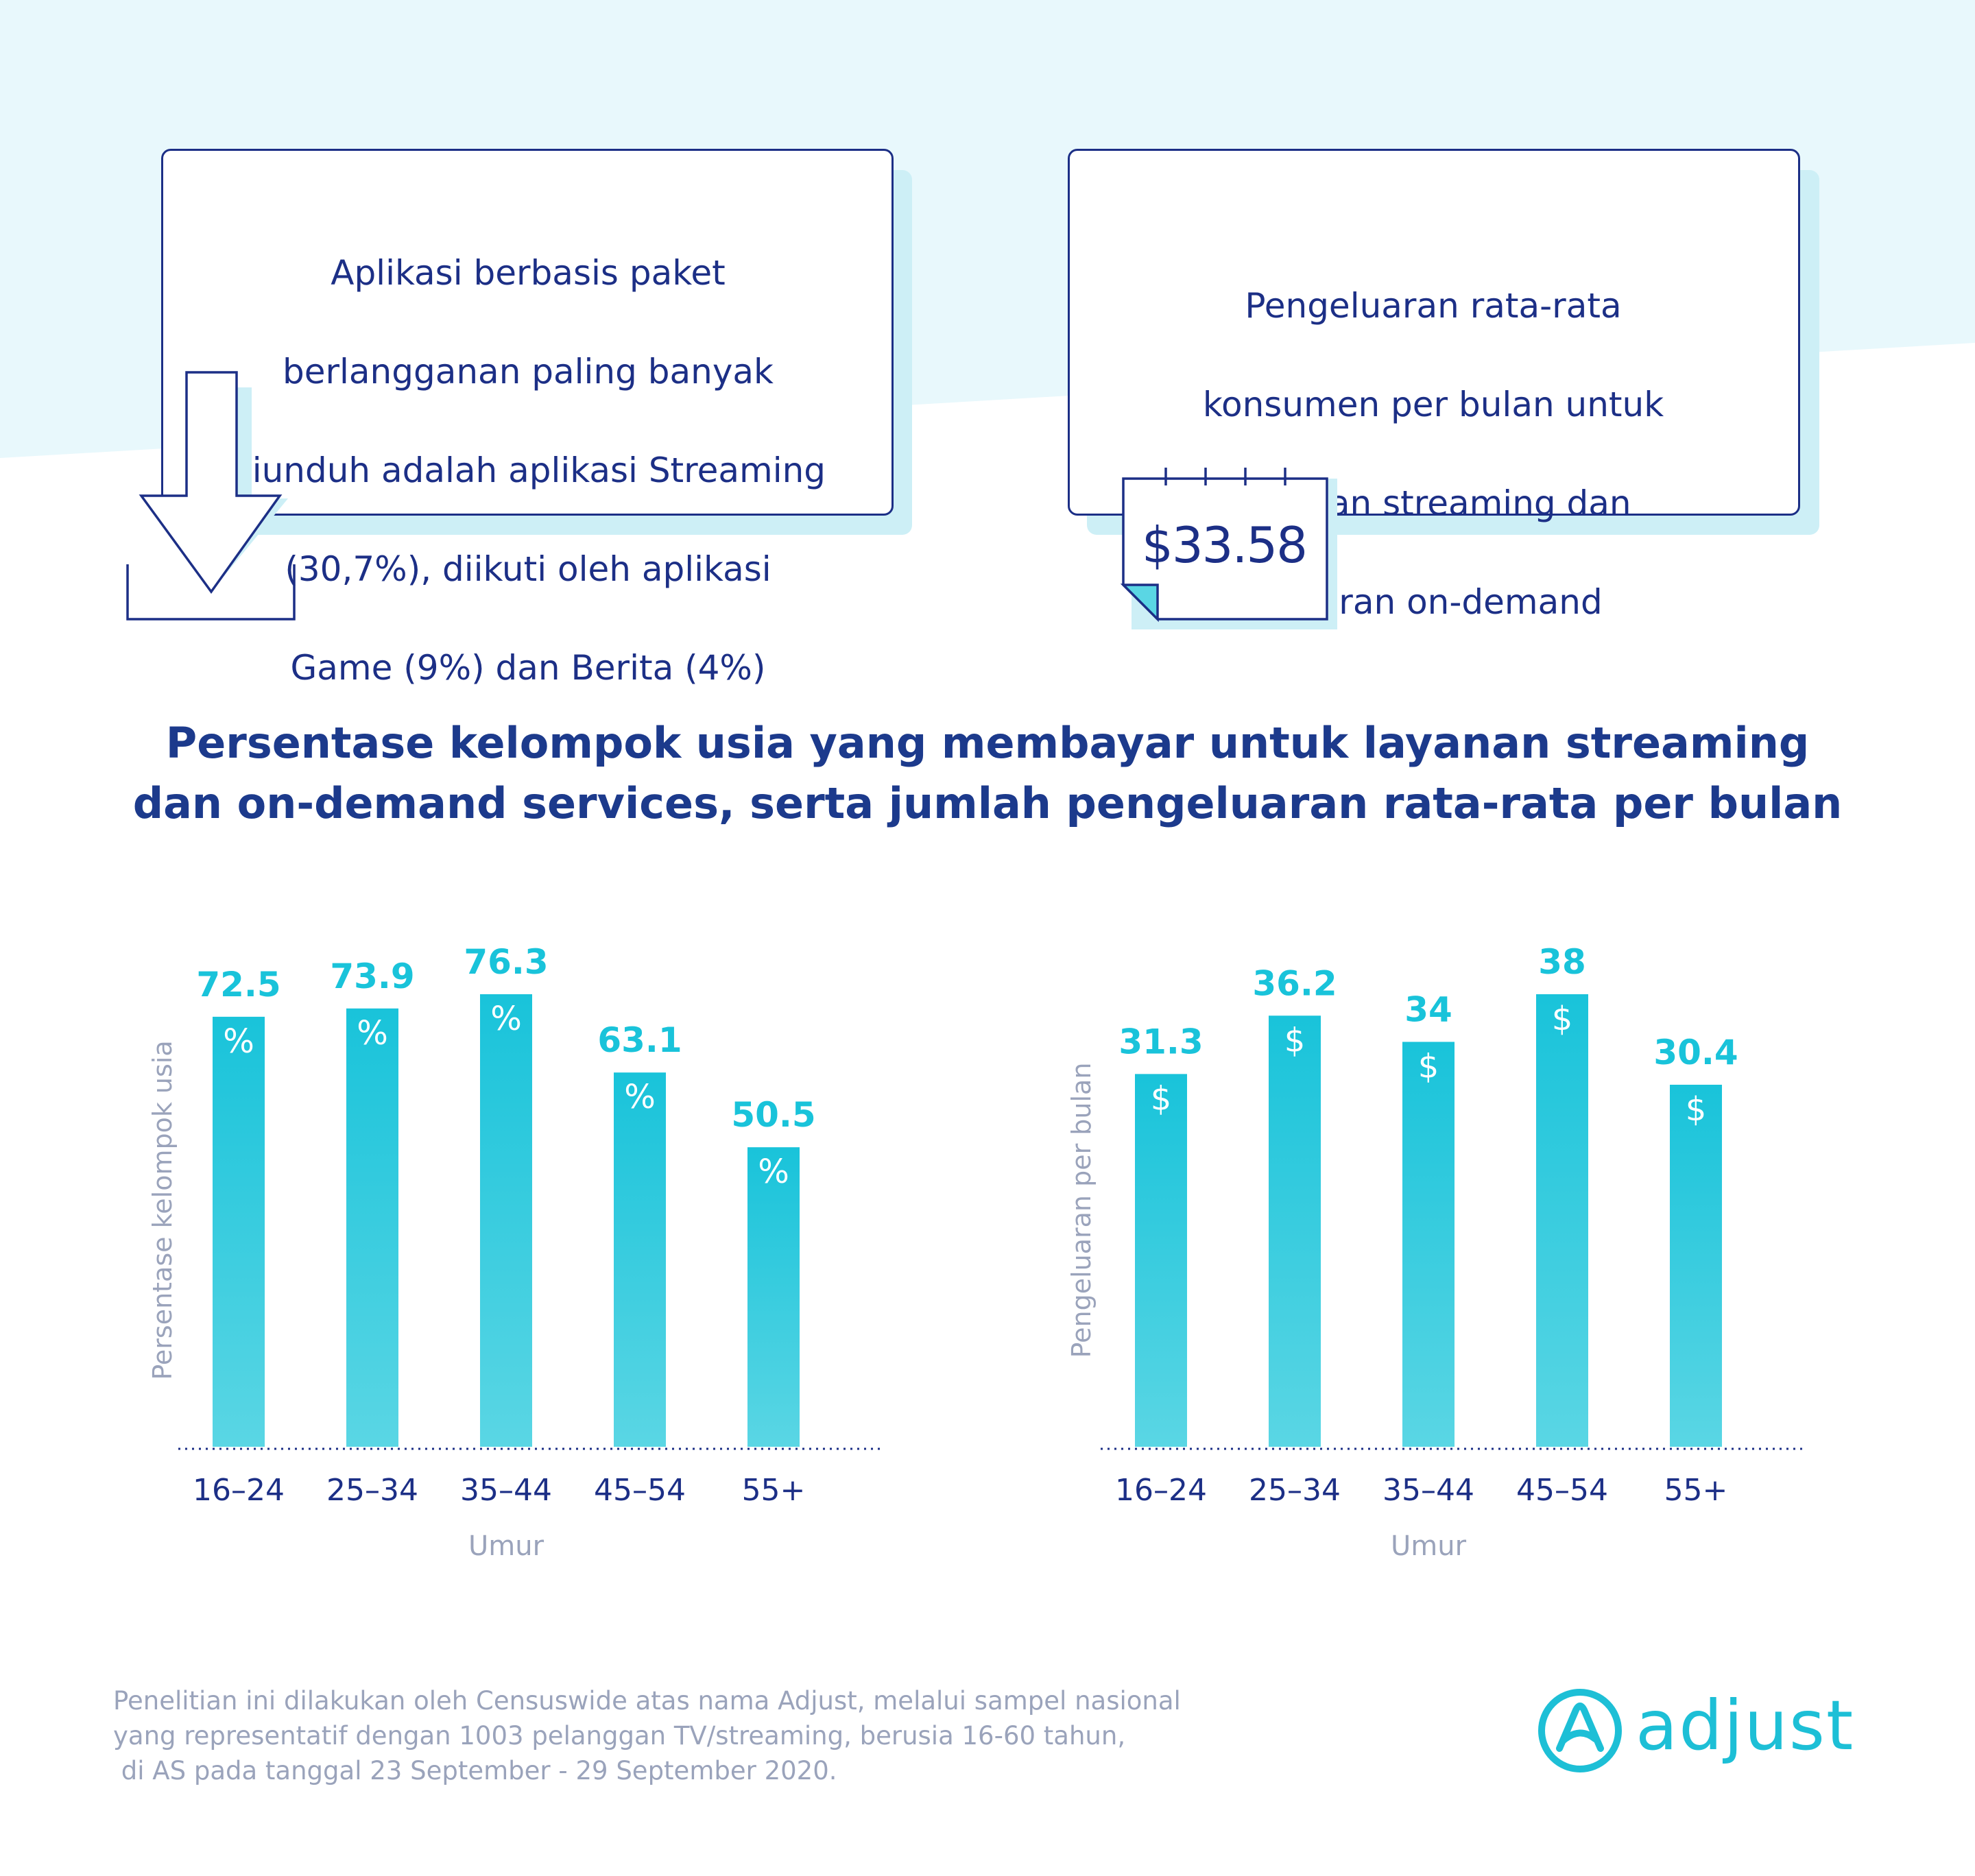  What do you see at coordinates (372, 976) in the screenshot?
I see `bar-value-label: 73.9` at bounding box center [372, 976].